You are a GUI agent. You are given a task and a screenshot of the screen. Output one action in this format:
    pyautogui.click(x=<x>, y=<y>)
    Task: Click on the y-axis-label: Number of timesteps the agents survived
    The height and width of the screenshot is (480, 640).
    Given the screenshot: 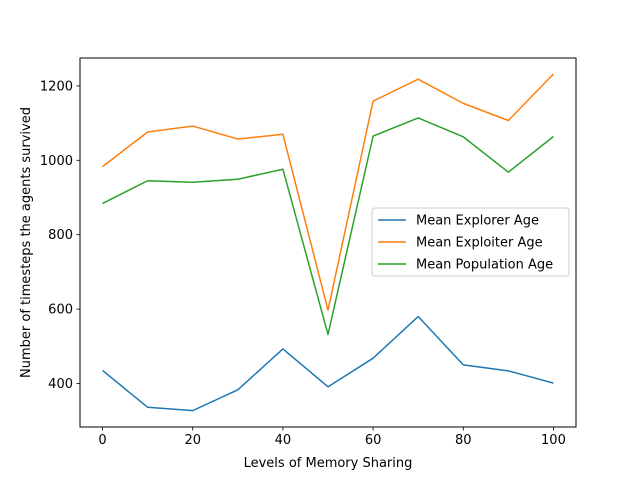 What is the action you would take?
    pyautogui.click(x=26, y=242)
    